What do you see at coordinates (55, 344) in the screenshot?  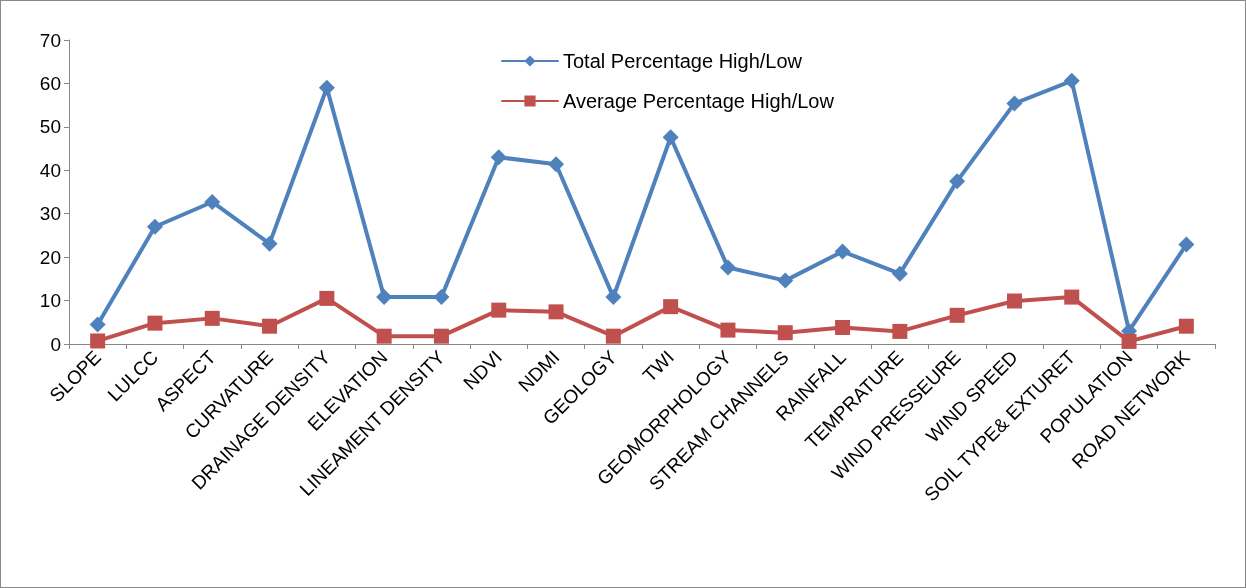 I see `y-tick-label: 0` at bounding box center [55, 344].